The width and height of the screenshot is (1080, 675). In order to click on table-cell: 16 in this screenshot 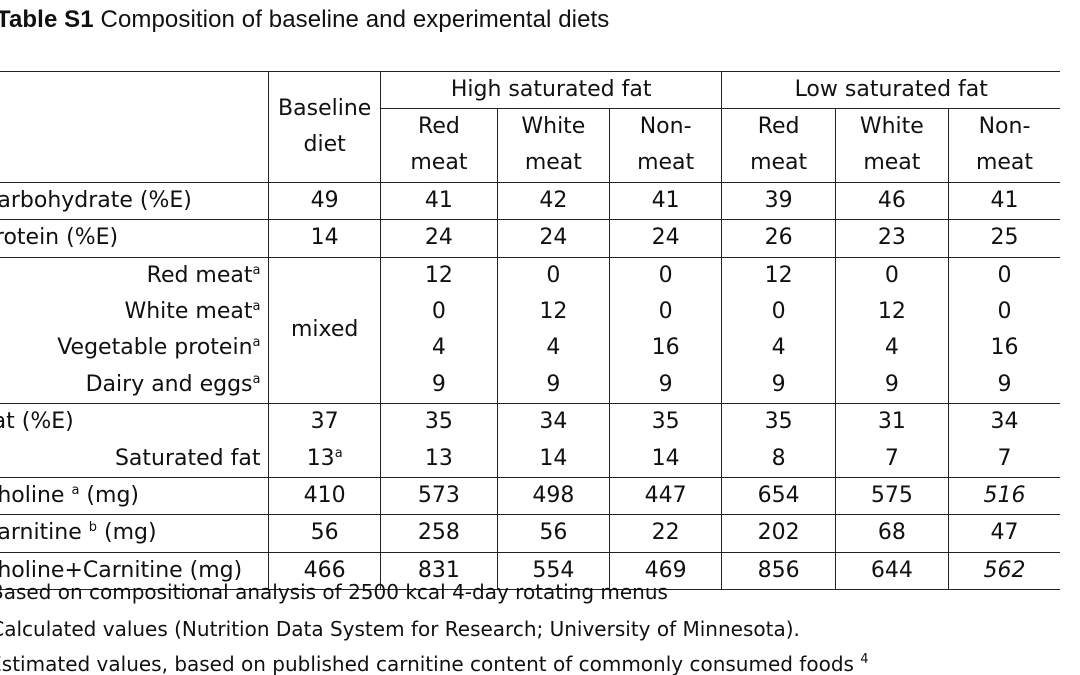, I will do `click(665, 348)`.